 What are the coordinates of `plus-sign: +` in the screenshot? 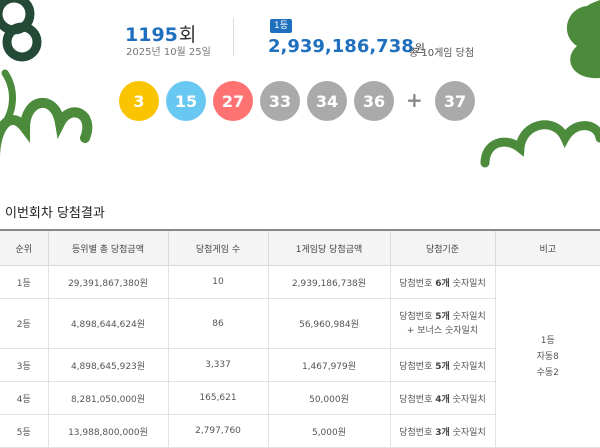 It's located at (414, 100).